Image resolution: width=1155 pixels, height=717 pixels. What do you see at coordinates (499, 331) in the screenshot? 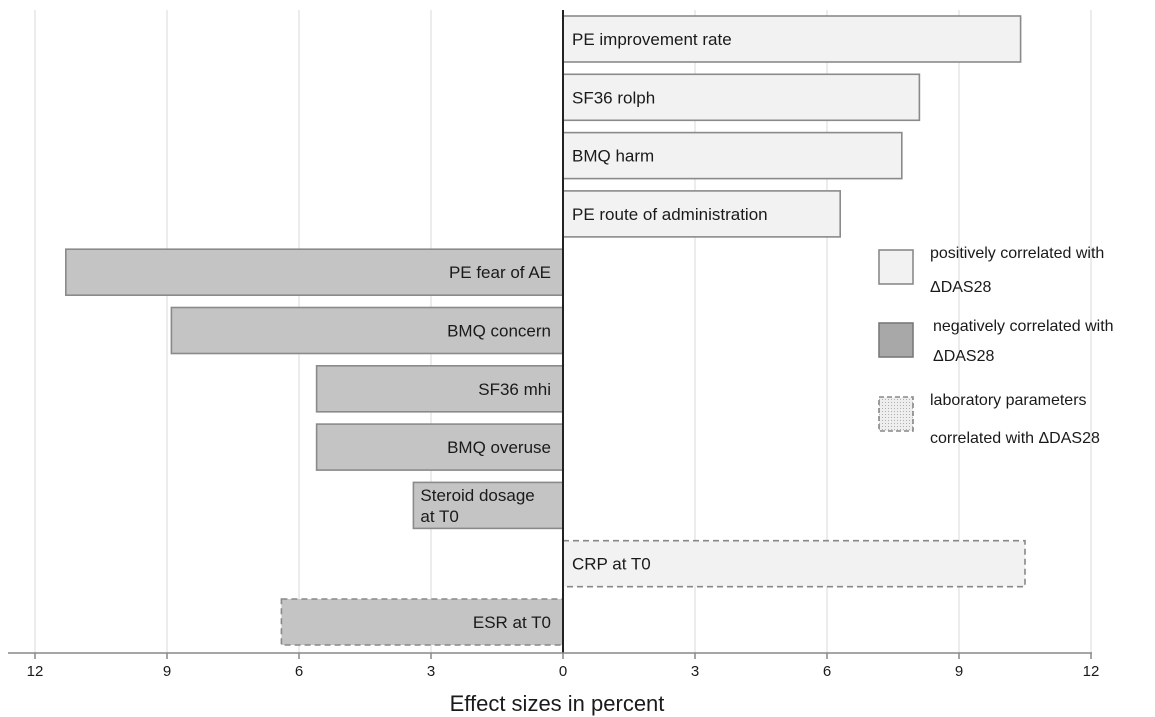
I see `bar-label: BMQ concern` at bounding box center [499, 331].